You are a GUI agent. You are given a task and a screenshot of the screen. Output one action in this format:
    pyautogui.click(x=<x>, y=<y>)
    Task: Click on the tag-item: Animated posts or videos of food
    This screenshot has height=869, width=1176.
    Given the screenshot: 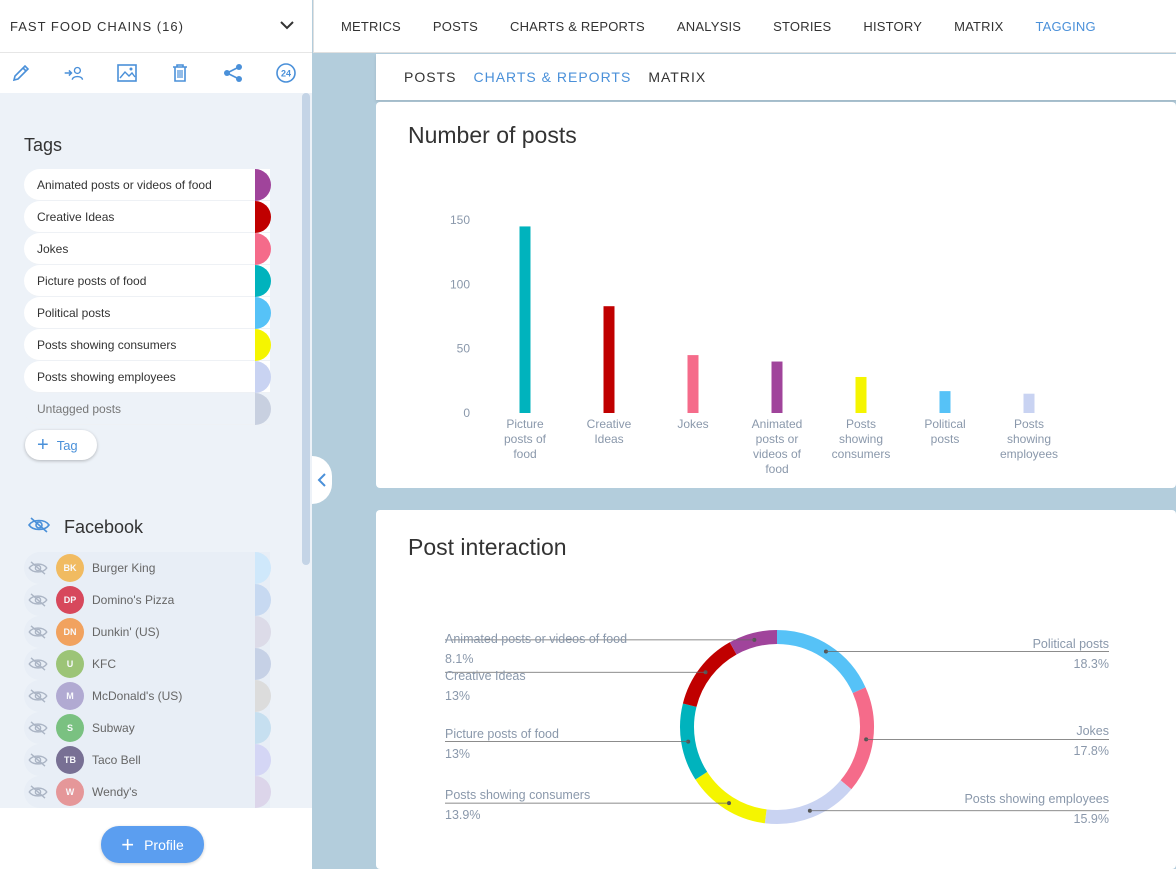 What is the action you would take?
    pyautogui.click(x=147, y=185)
    